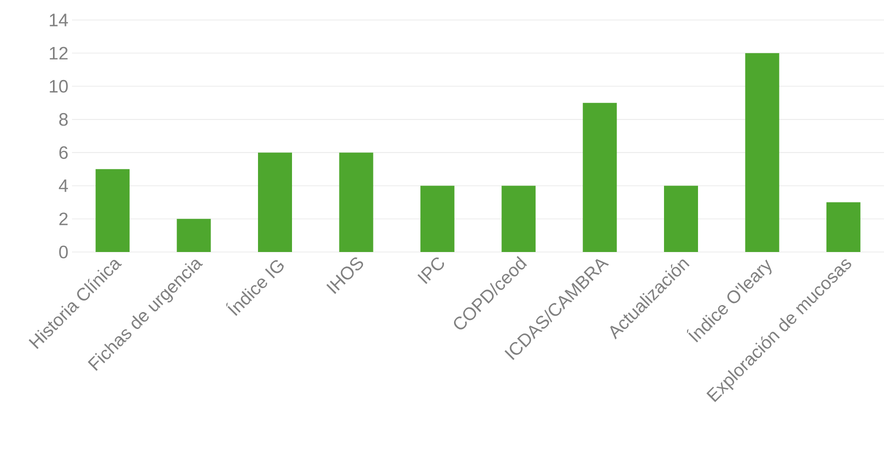  I want to click on y-tick-label: 4, so click(63, 186).